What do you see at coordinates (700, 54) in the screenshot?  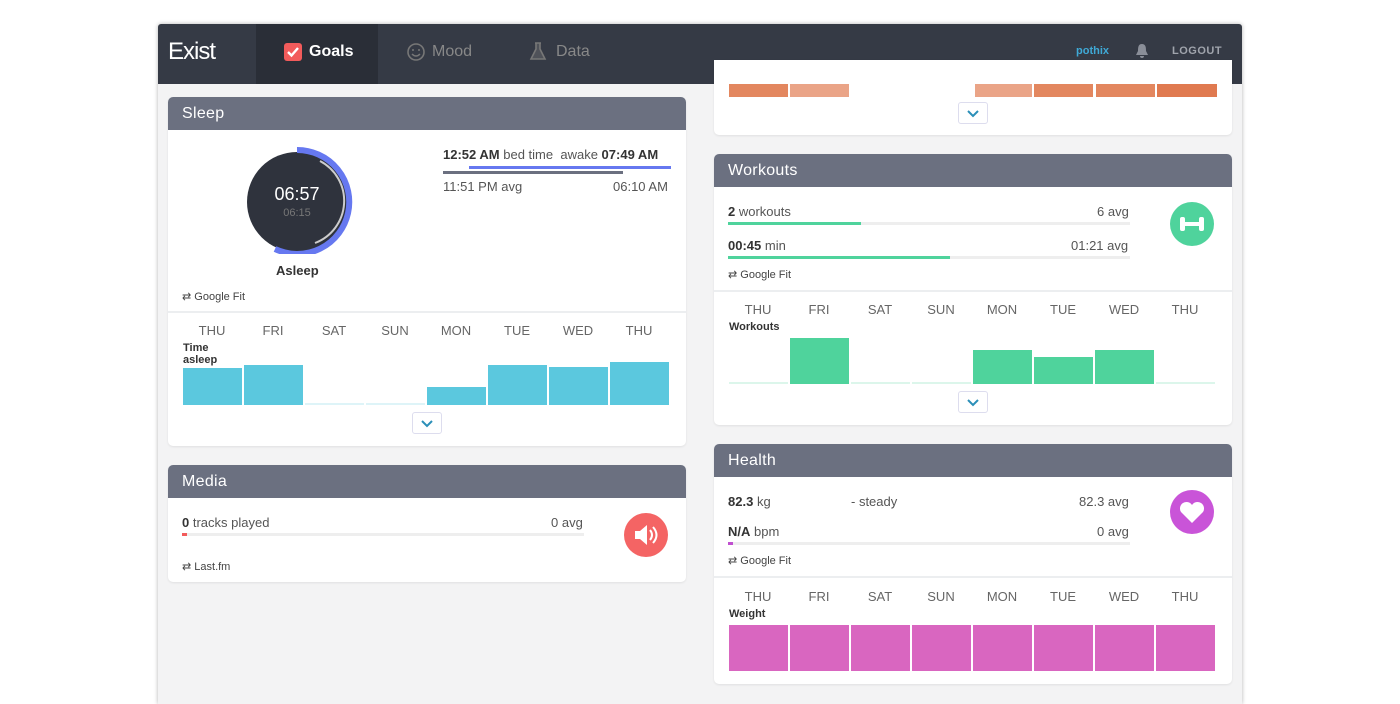 I see `nav-bar: Exist Goals Mood Data pothix LOGOUT` at bounding box center [700, 54].